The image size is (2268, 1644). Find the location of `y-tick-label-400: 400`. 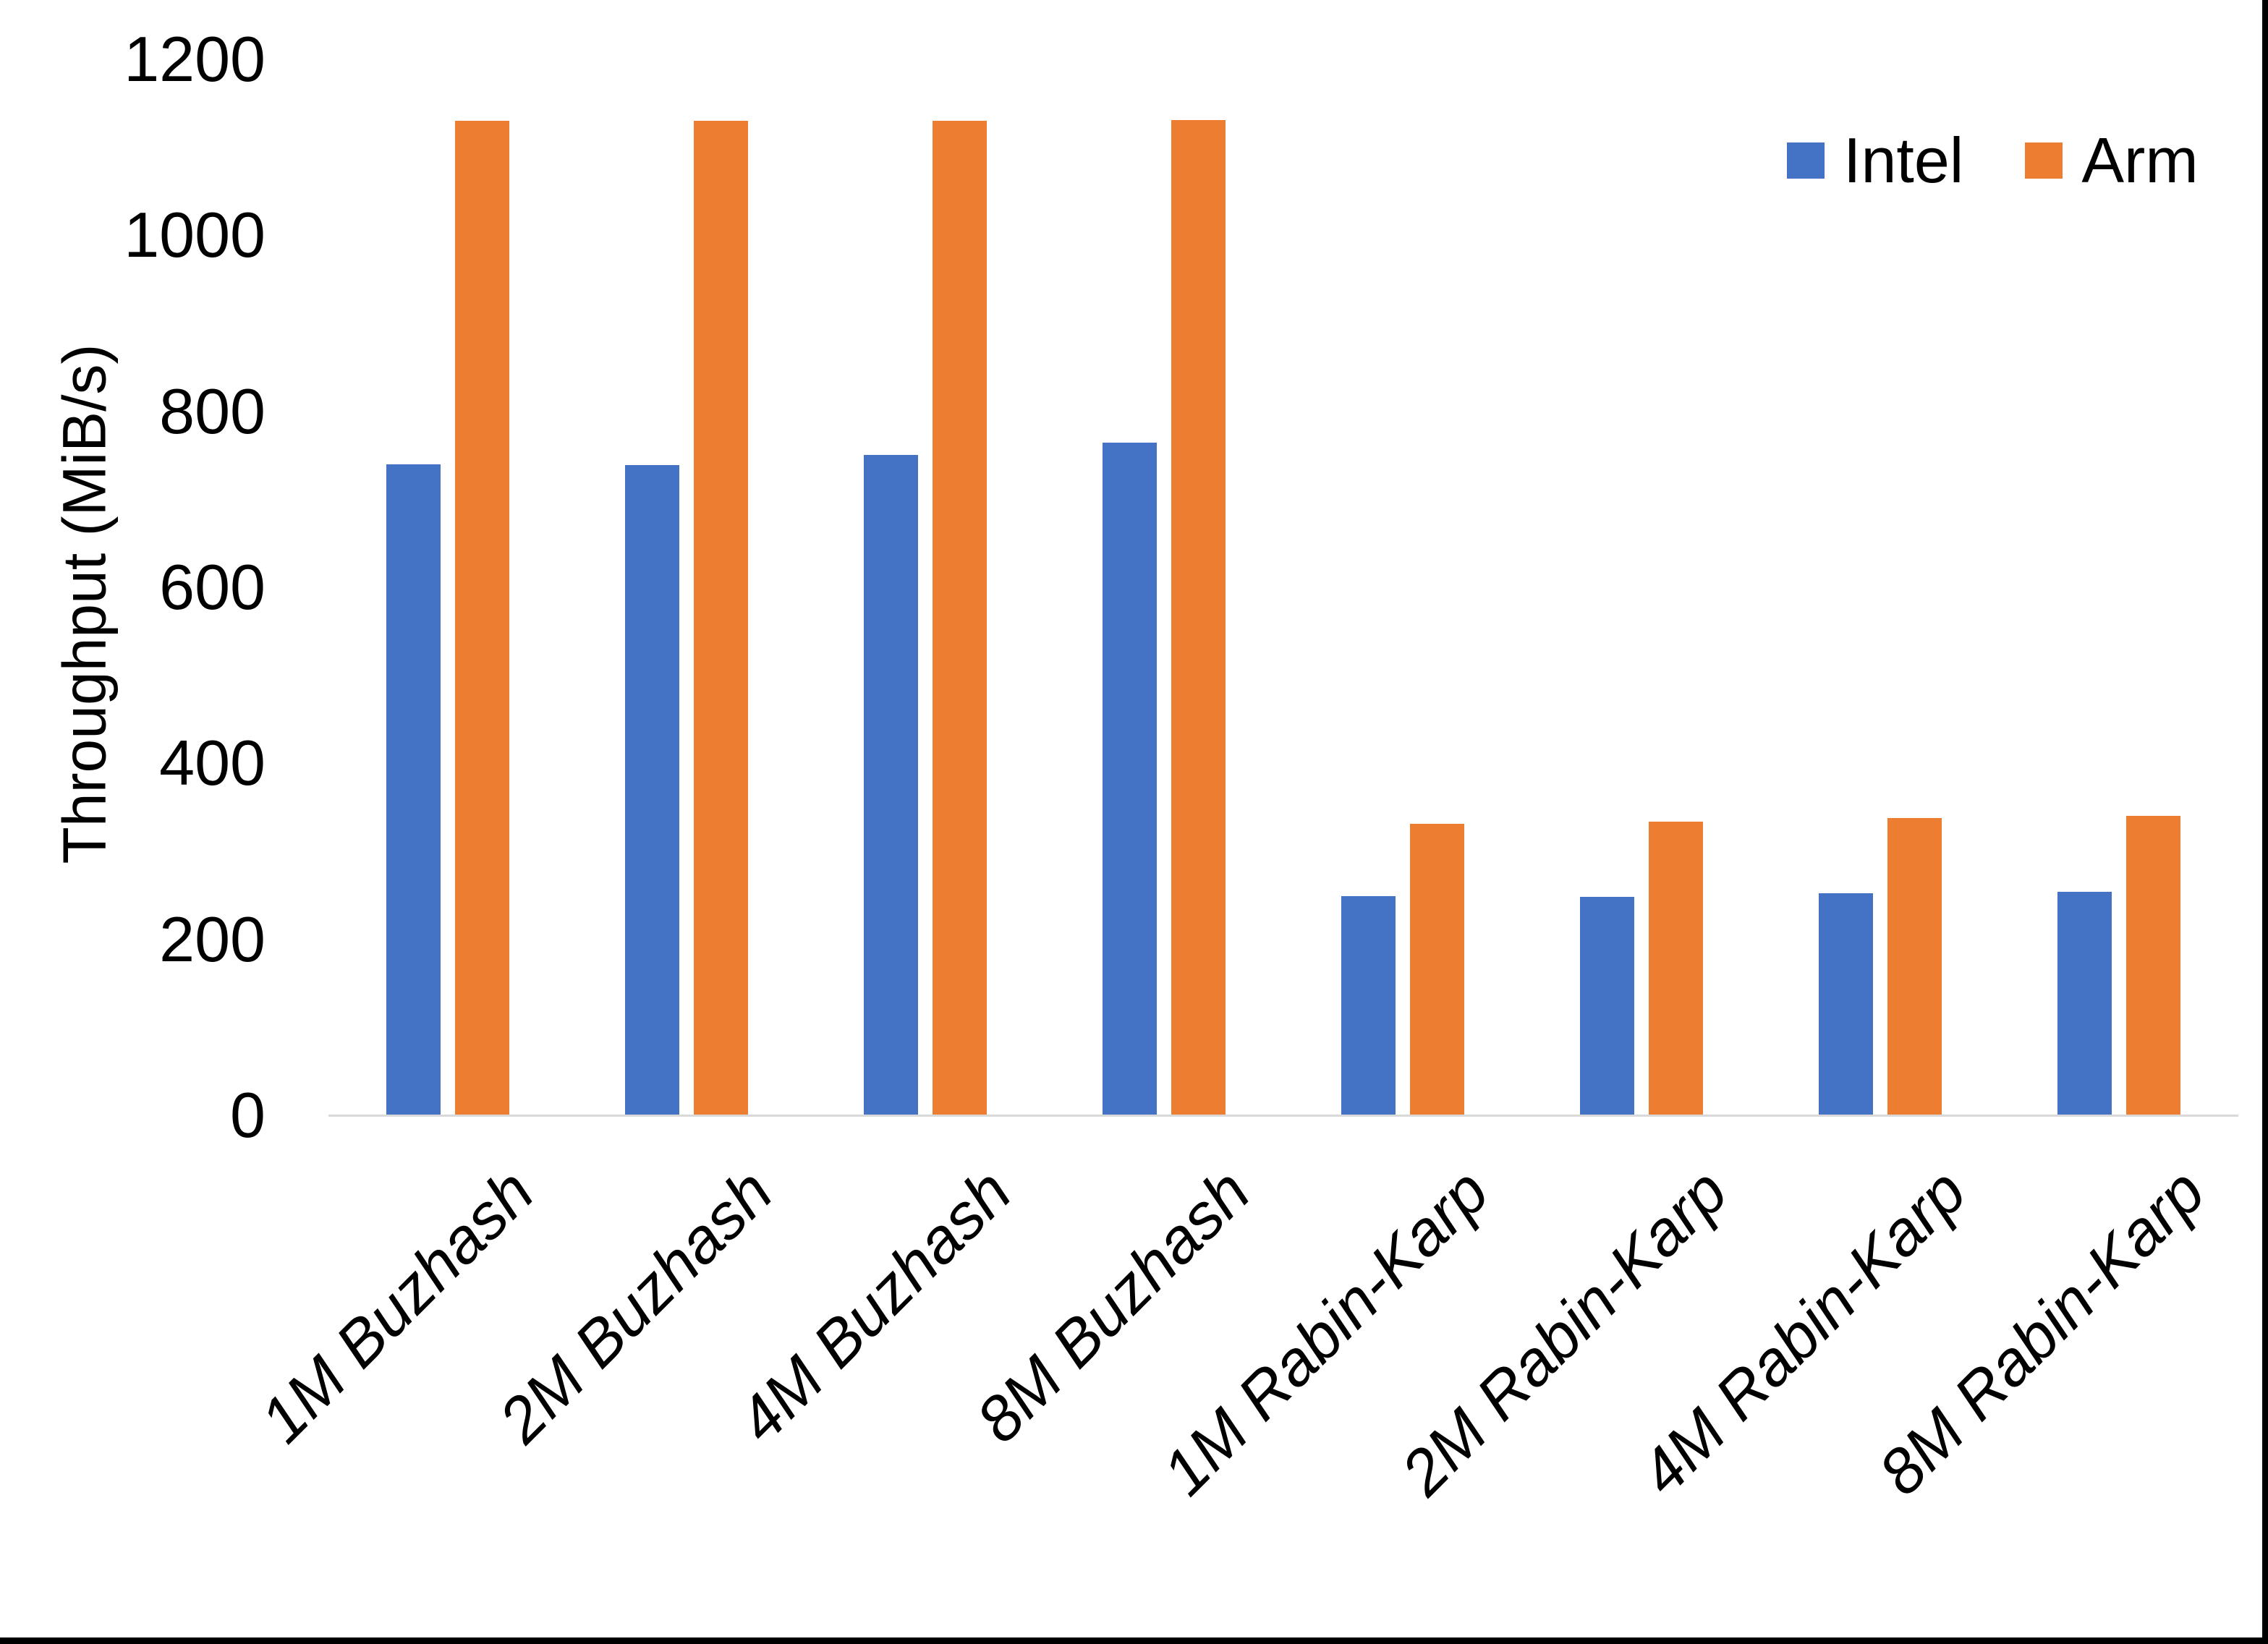

y-tick-label-400: 400 is located at coordinates (212, 763).